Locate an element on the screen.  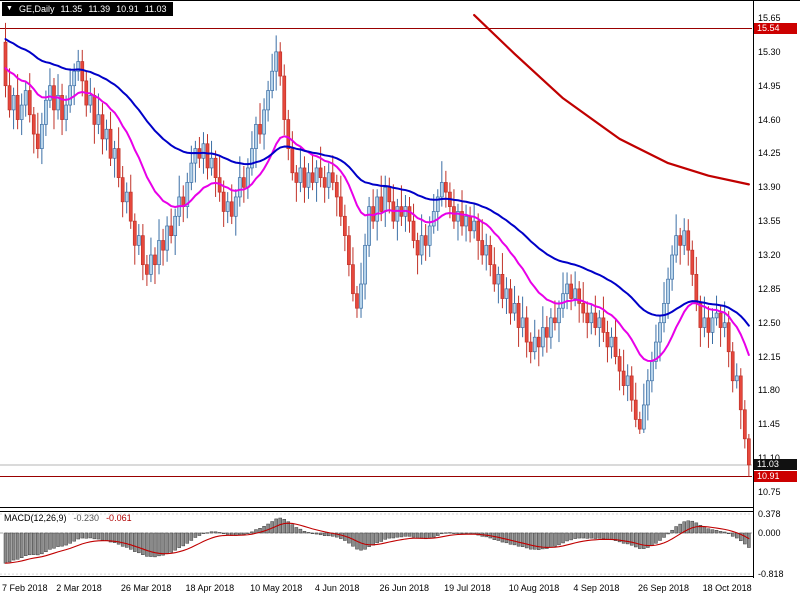
date-axis-label: 26 Jun 2018 is located at coordinates (404, 588).